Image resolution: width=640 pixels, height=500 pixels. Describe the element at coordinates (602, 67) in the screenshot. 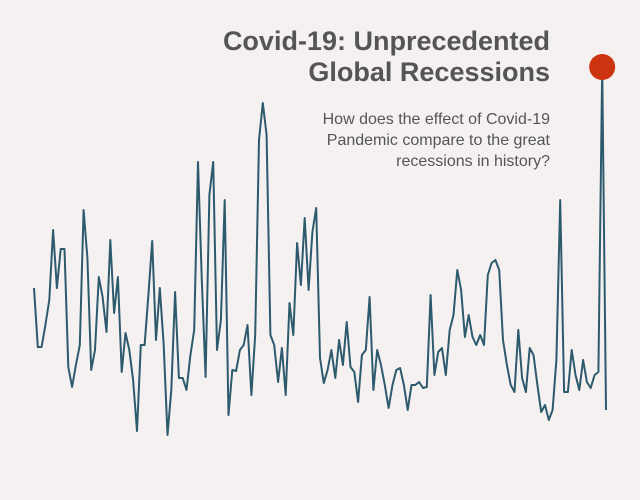

I see `peak-marker` at that location.